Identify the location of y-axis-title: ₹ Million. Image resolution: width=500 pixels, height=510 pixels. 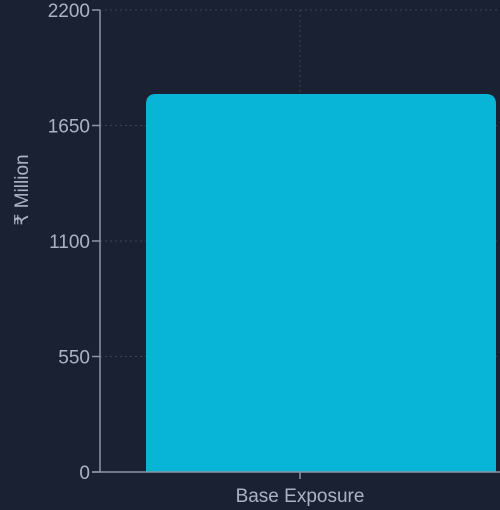
(22, 189).